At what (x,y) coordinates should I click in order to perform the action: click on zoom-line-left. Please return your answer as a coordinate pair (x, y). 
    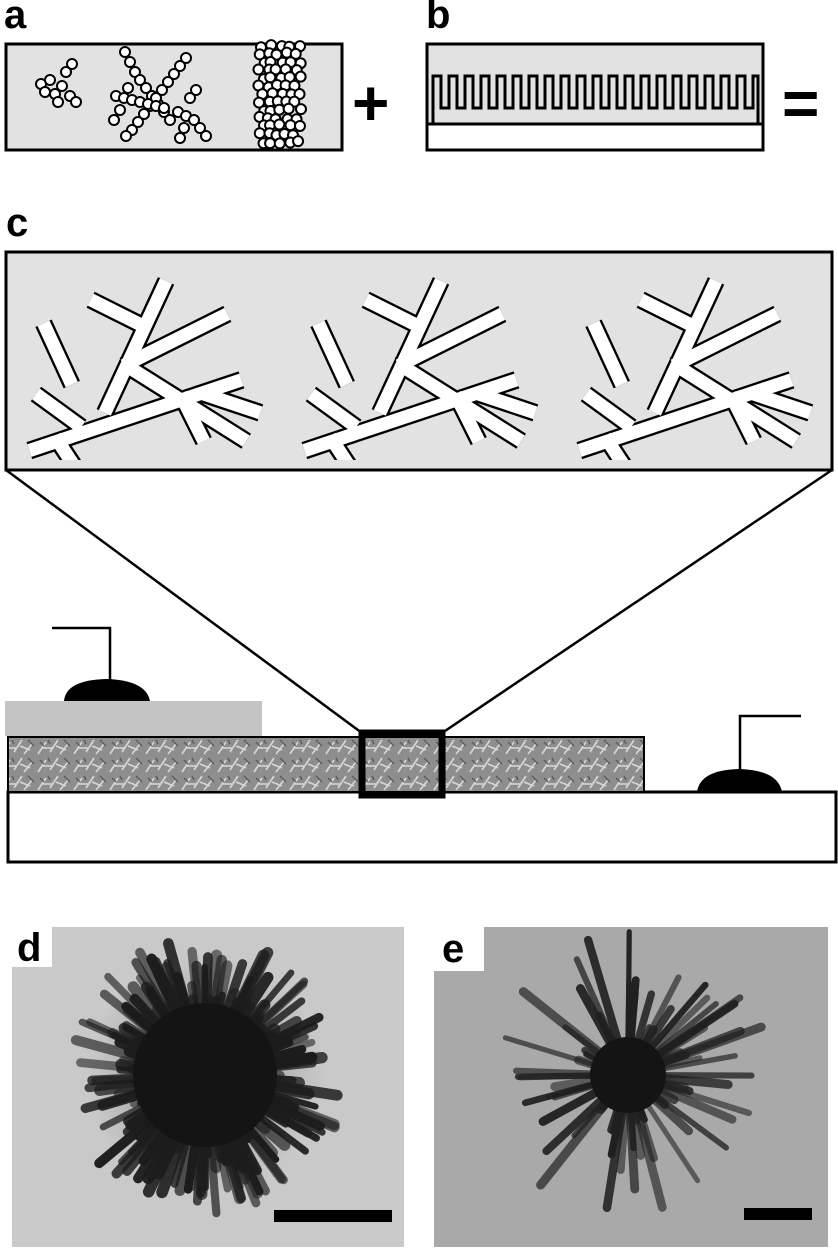
    Looking at the image, I should click on (184, 601).